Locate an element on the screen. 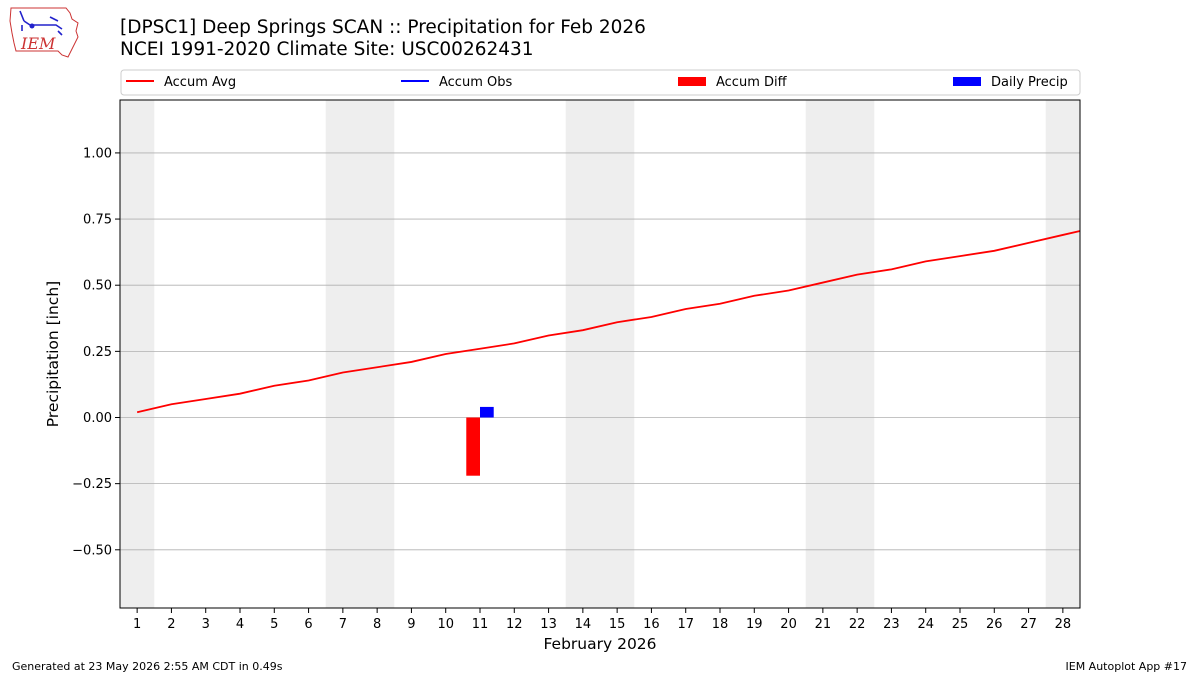 The height and width of the screenshot is (675, 1200). x-tick-label: 1 is located at coordinates (137, 624).